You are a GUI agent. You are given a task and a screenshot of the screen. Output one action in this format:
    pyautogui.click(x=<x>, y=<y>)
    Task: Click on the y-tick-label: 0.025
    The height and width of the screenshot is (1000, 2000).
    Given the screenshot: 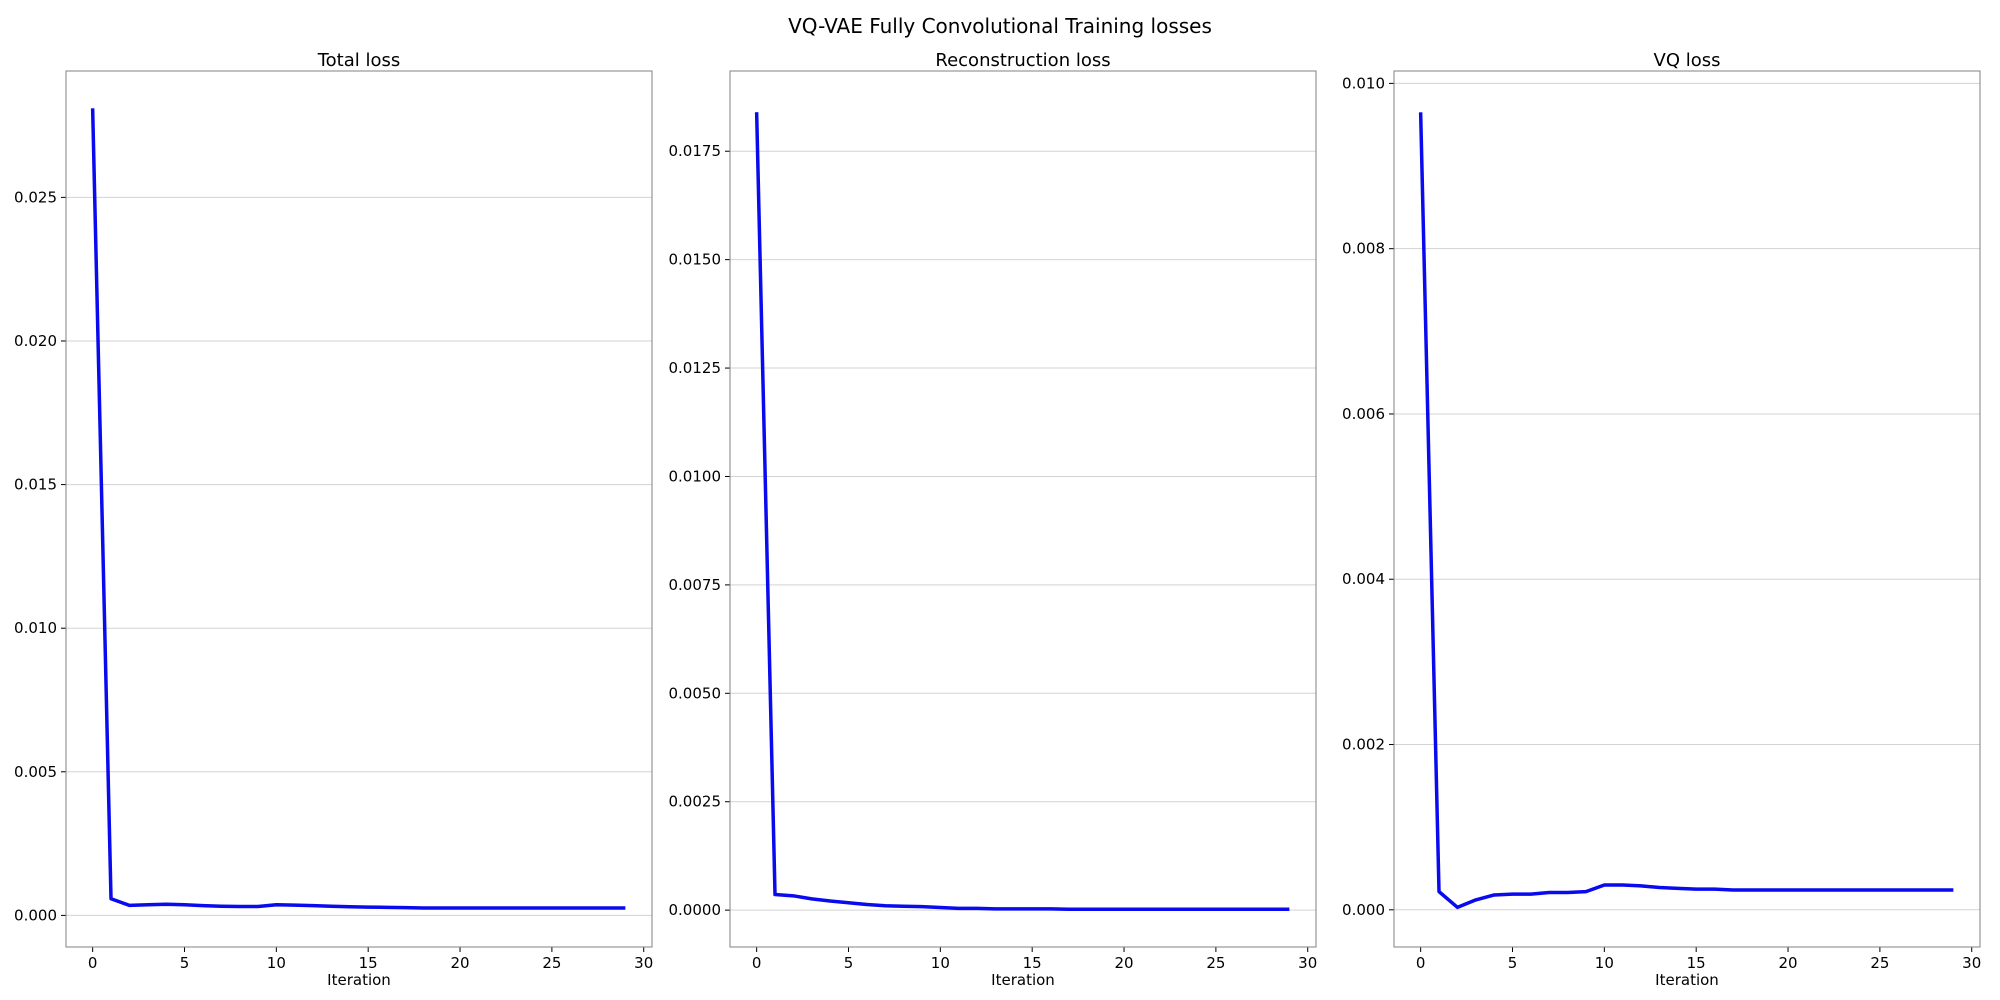 What is the action you would take?
    pyautogui.click(x=35, y=197)
    